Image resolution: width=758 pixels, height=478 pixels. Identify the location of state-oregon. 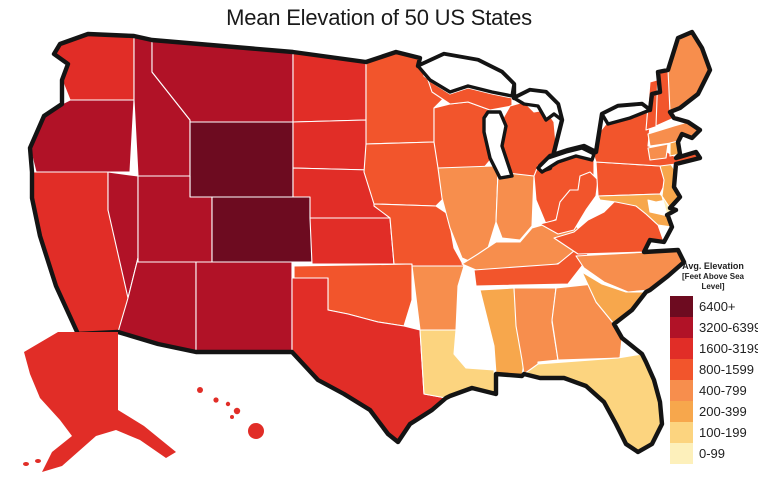
(82, 136).